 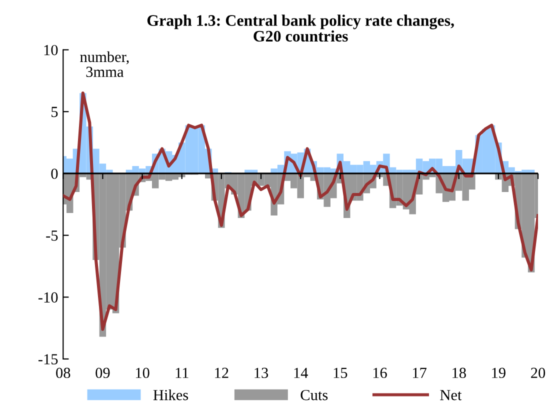 I want to click on chart-title: Graph 1.3: Central bank policy rate changes, G20 countries, so click(x=300, y=28).